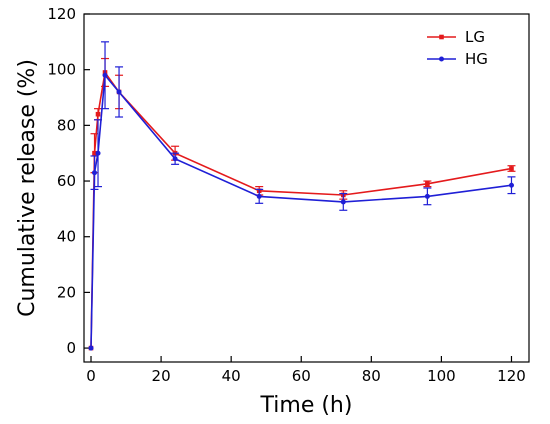  Describe the element at coordinates (161, 376) in the screenshot. I see `x-tick-label: 20` at that location.